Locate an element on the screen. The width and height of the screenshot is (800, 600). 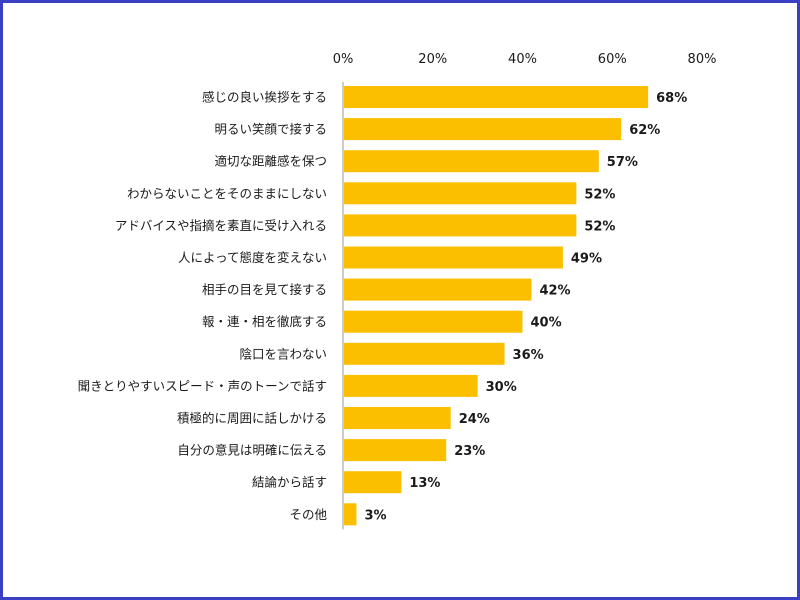
value-label: 57% is located at coordinates (622, 162).